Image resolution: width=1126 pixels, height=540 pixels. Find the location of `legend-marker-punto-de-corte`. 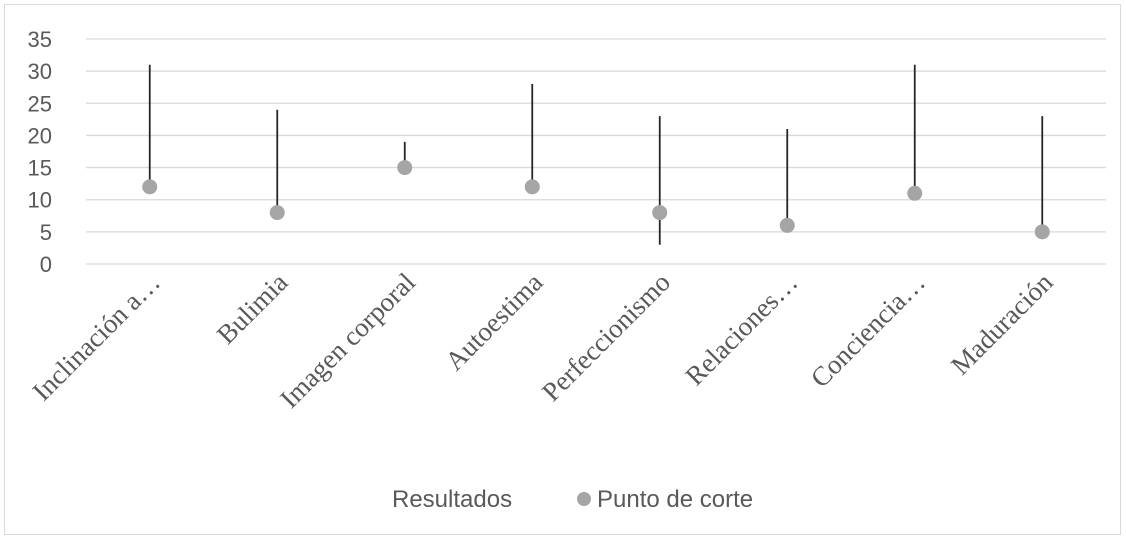

legend-marker-punto-de-corte is located at coordinates (584, 499).